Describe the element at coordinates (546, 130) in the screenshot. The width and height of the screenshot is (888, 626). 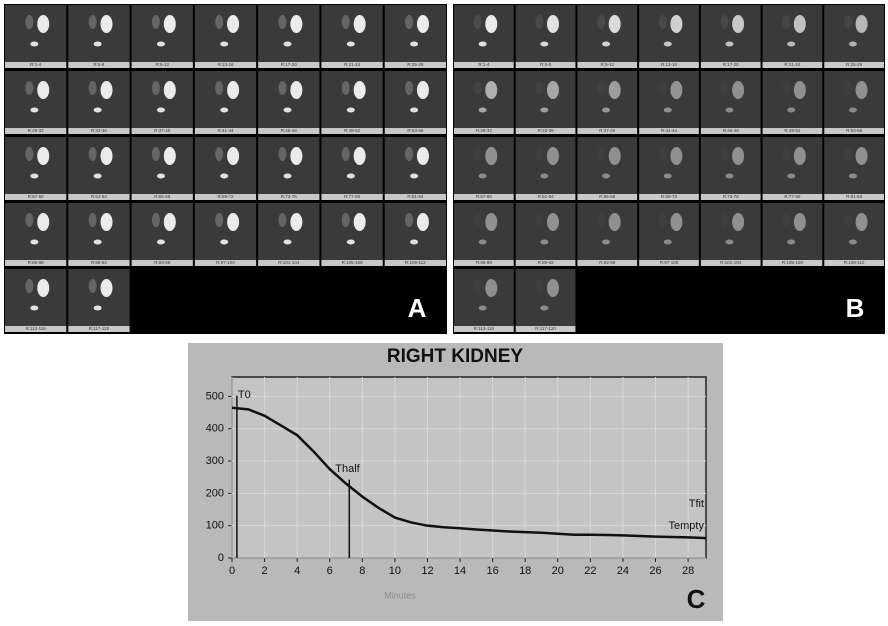
I see `frame-label: R:33-36` at that location.